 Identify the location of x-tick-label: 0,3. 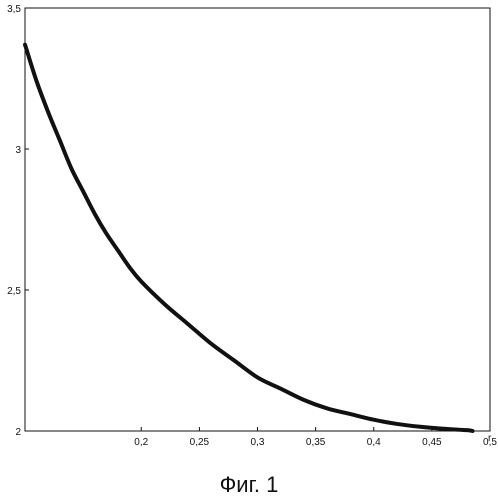
(258, 442).